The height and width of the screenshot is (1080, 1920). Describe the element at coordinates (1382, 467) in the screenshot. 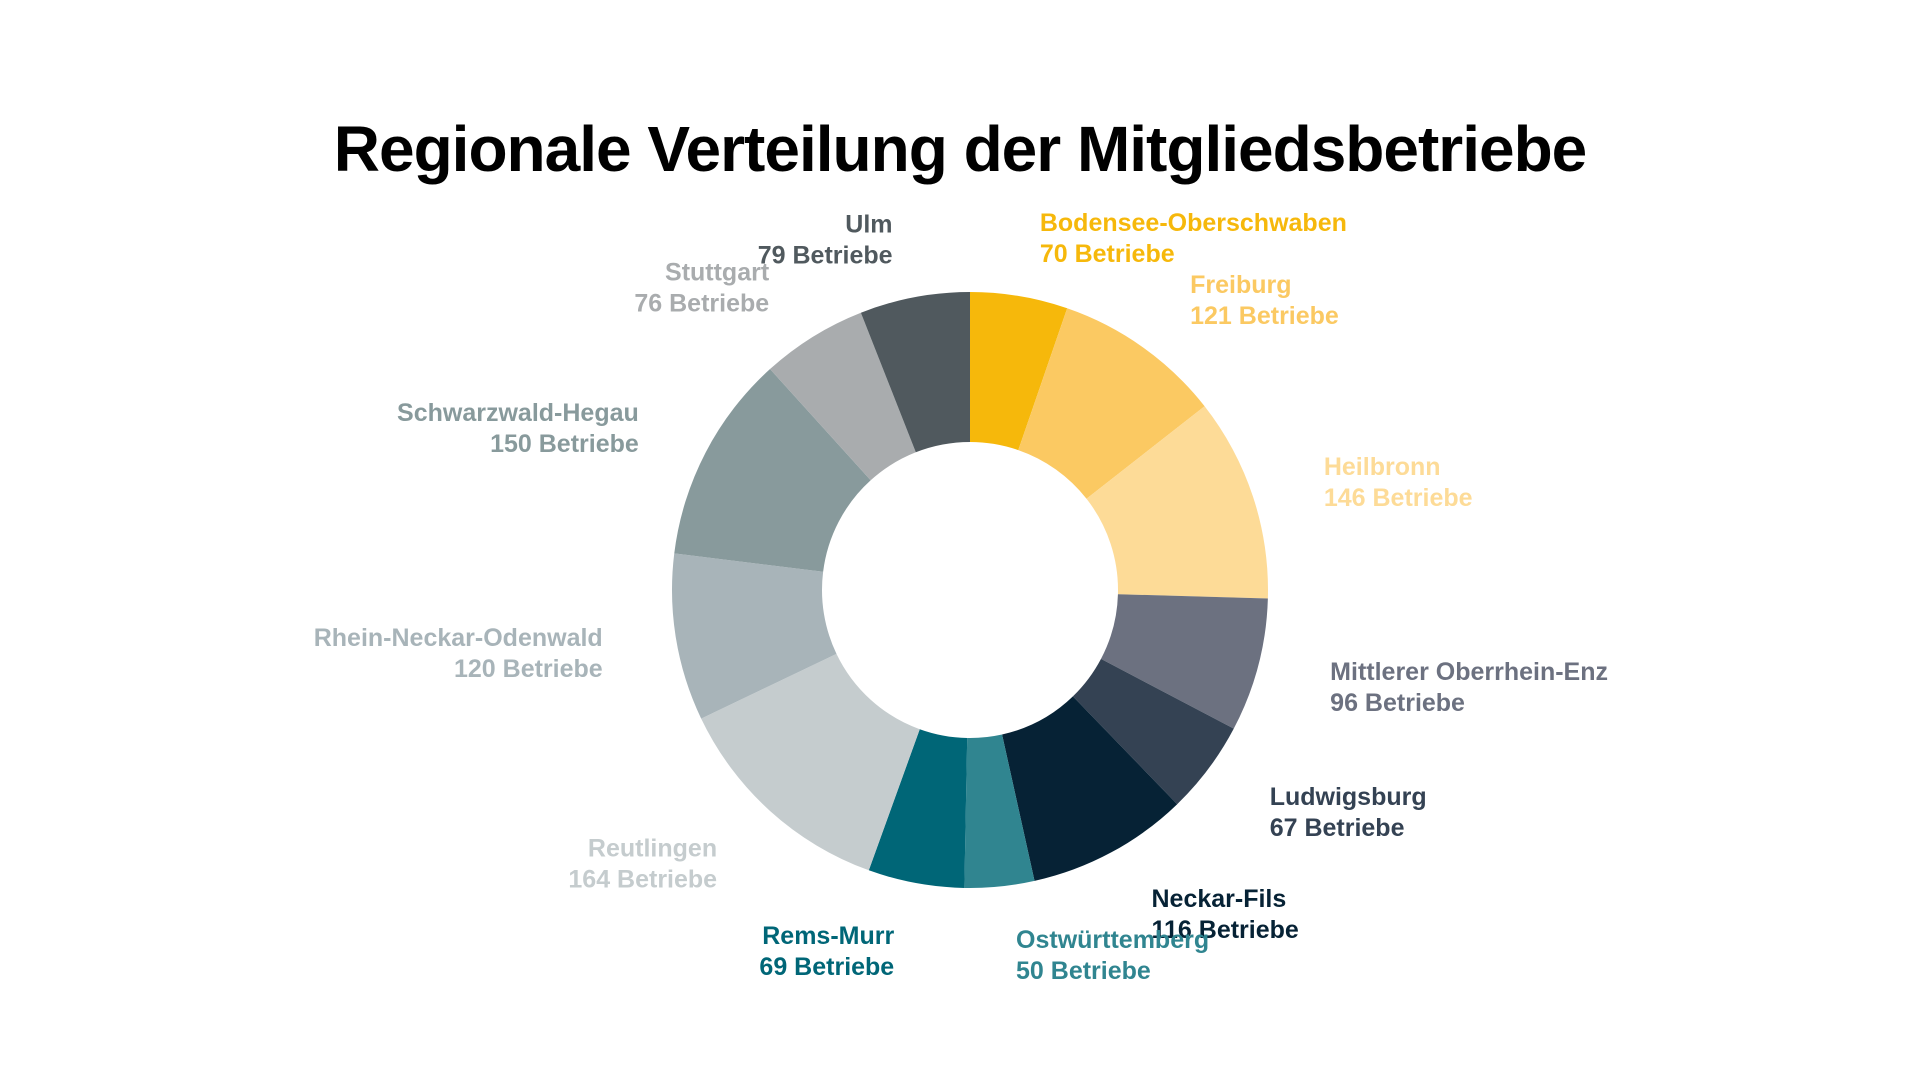

I see `label-region-name: Heilbronn` at that location.